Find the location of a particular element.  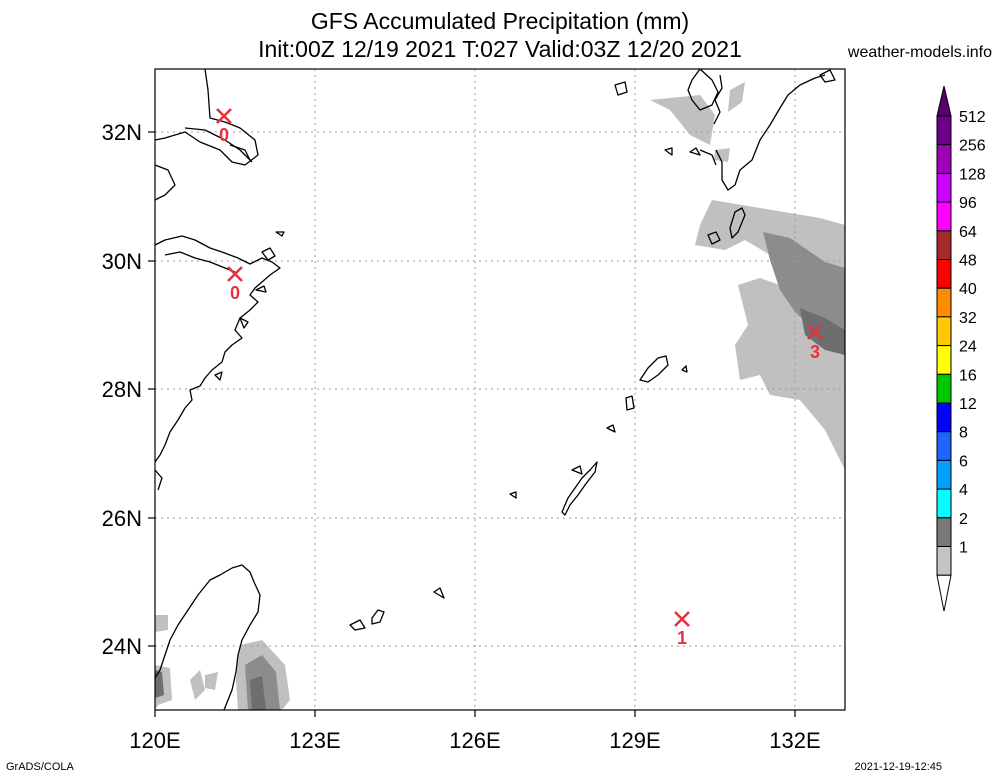

colorbar-label: 2 is located at coordinates (963, 519).